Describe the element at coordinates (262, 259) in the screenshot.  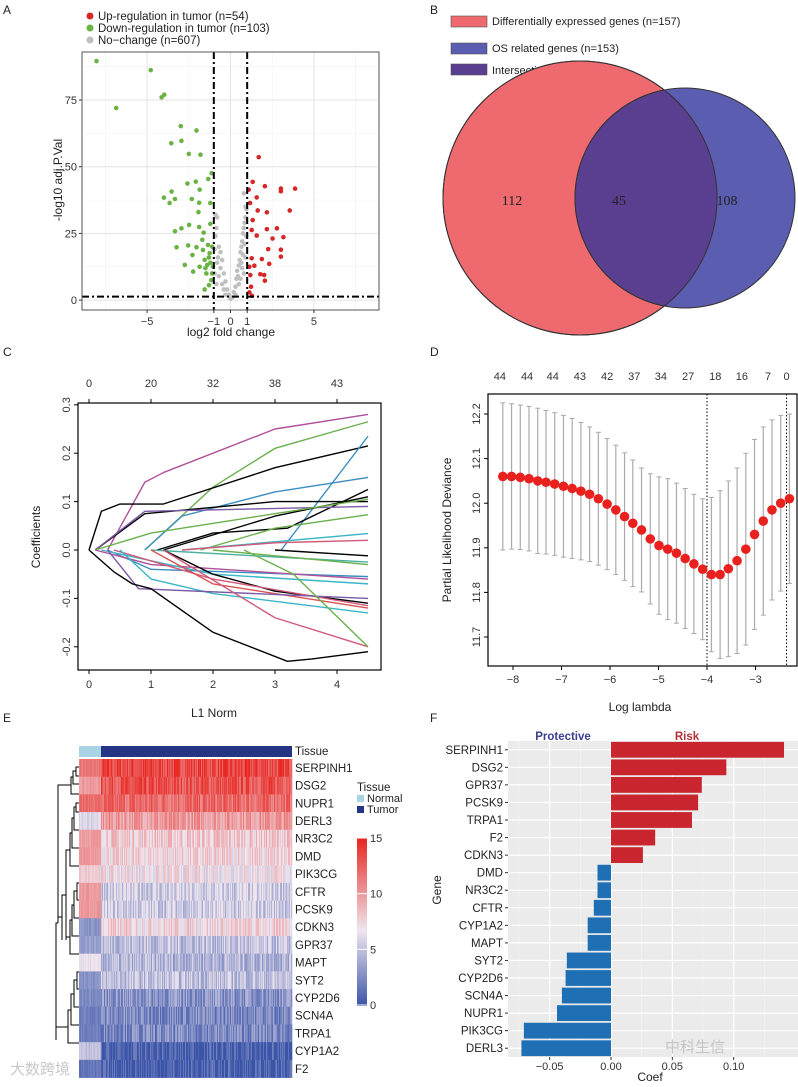
I see `data-point-up` at that location.